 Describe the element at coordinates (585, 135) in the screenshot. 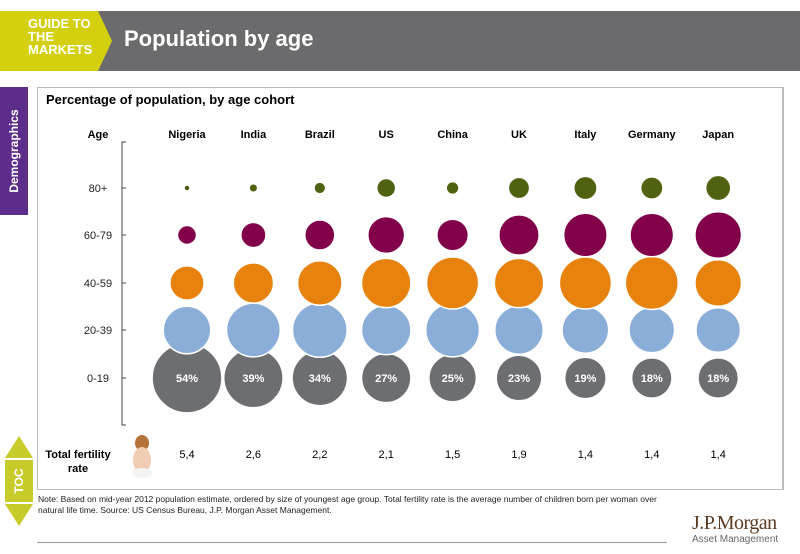

I see `country-label: Italy` at that location.